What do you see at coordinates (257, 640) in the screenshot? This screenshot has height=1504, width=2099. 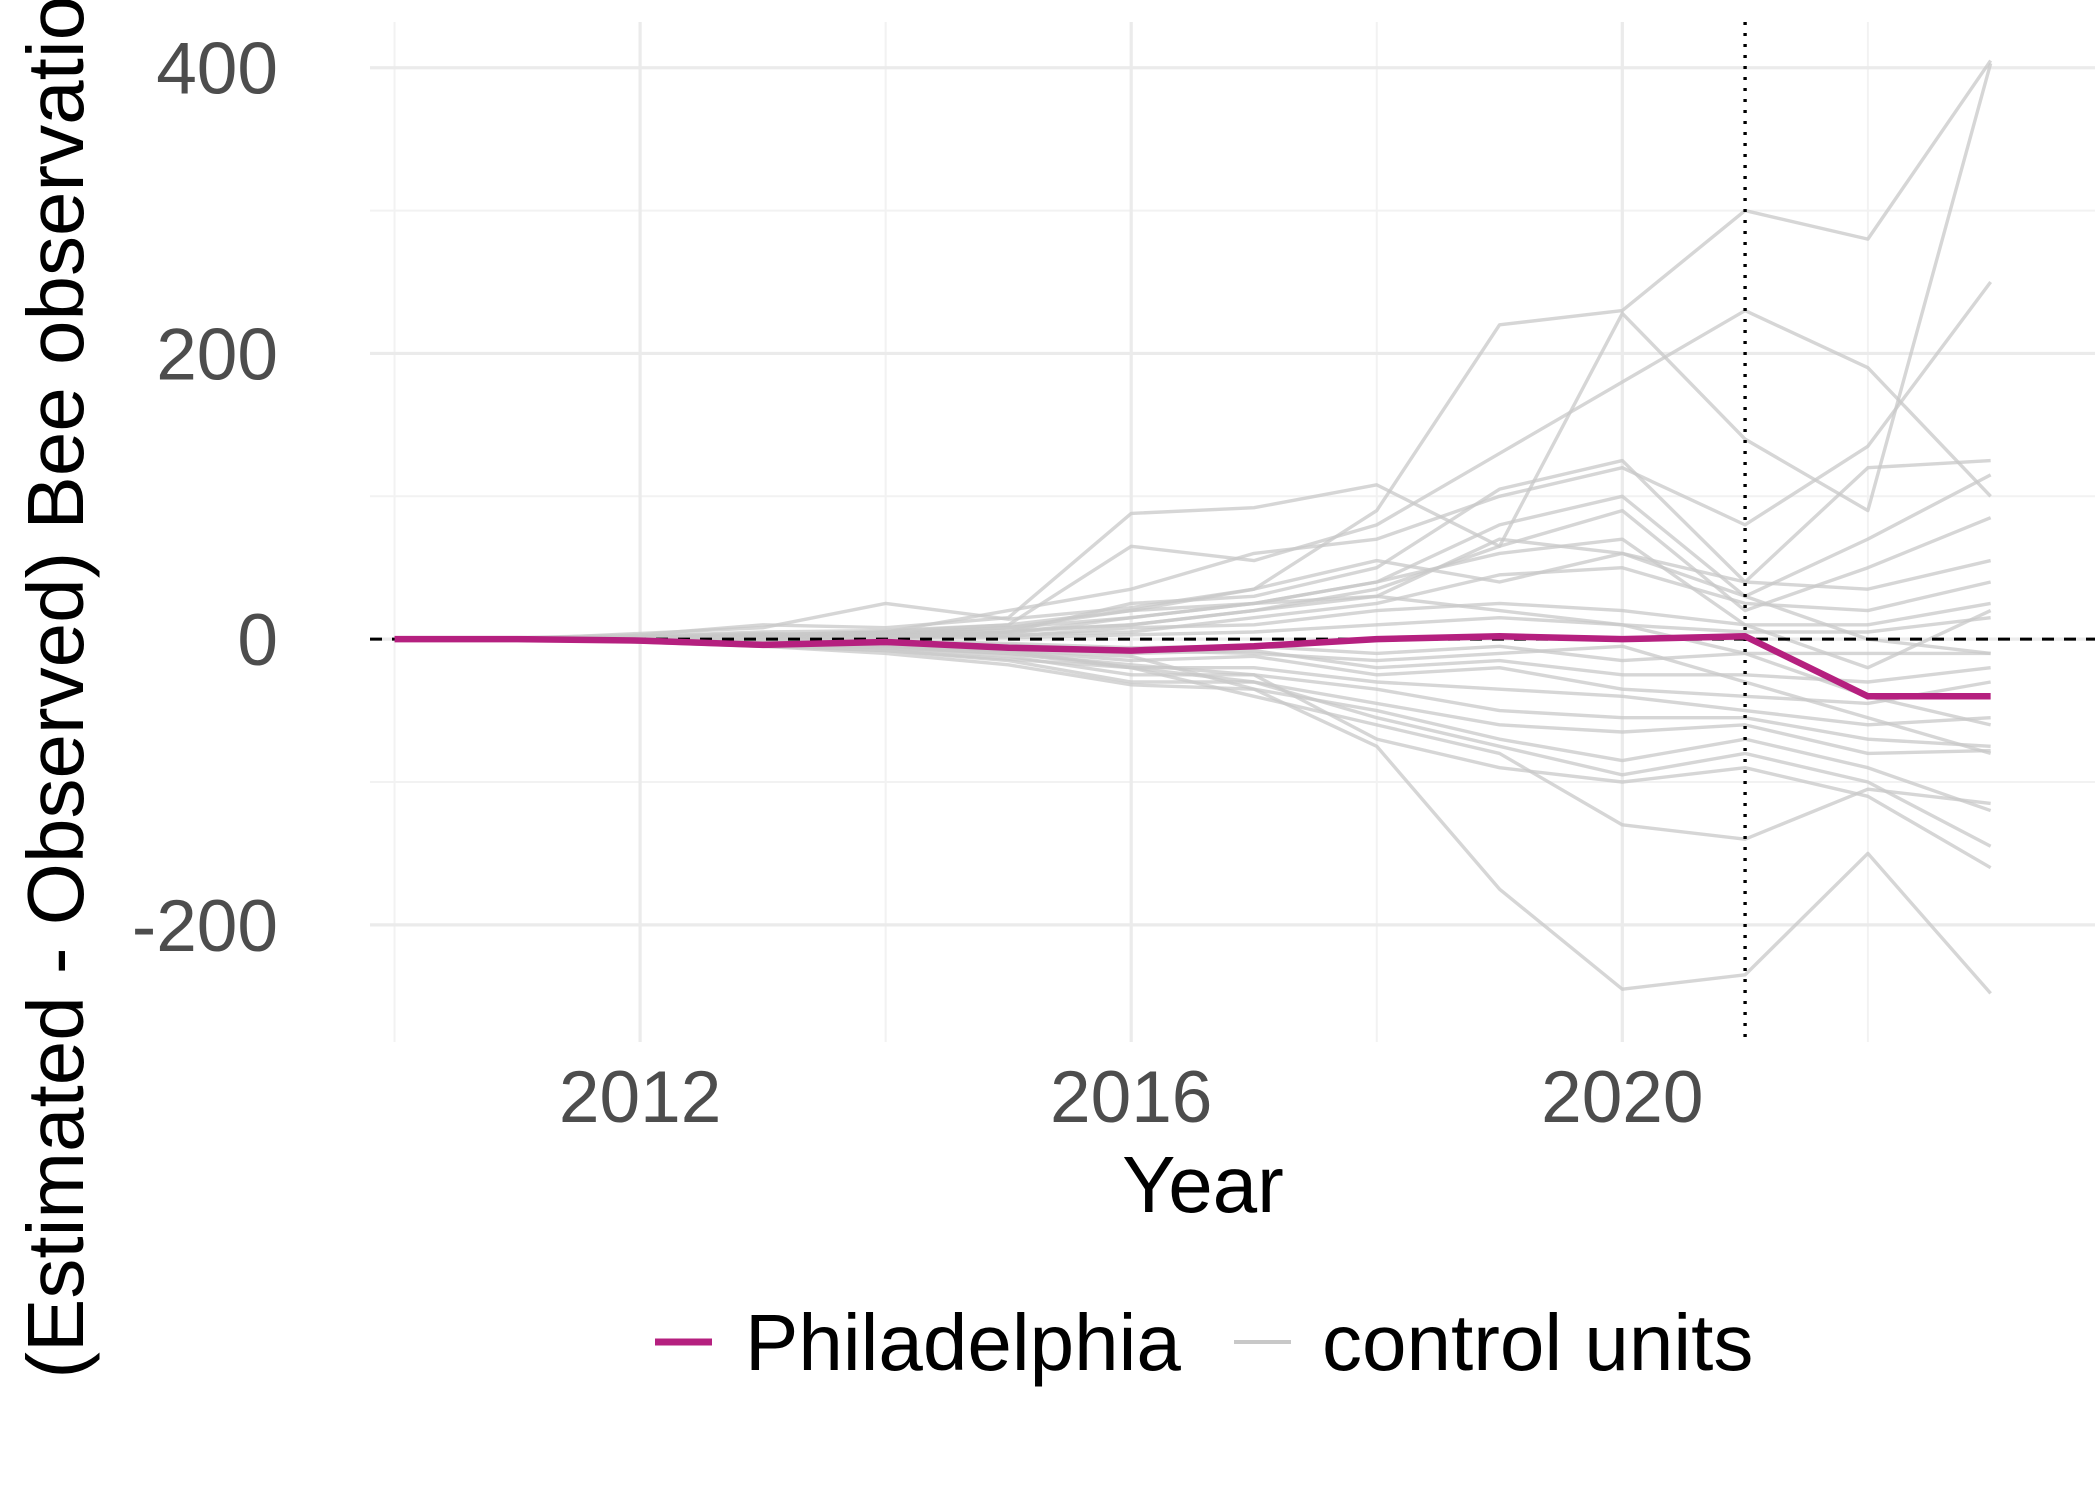 I see `y-tick-label: 0` at bounding box center [257, 640].